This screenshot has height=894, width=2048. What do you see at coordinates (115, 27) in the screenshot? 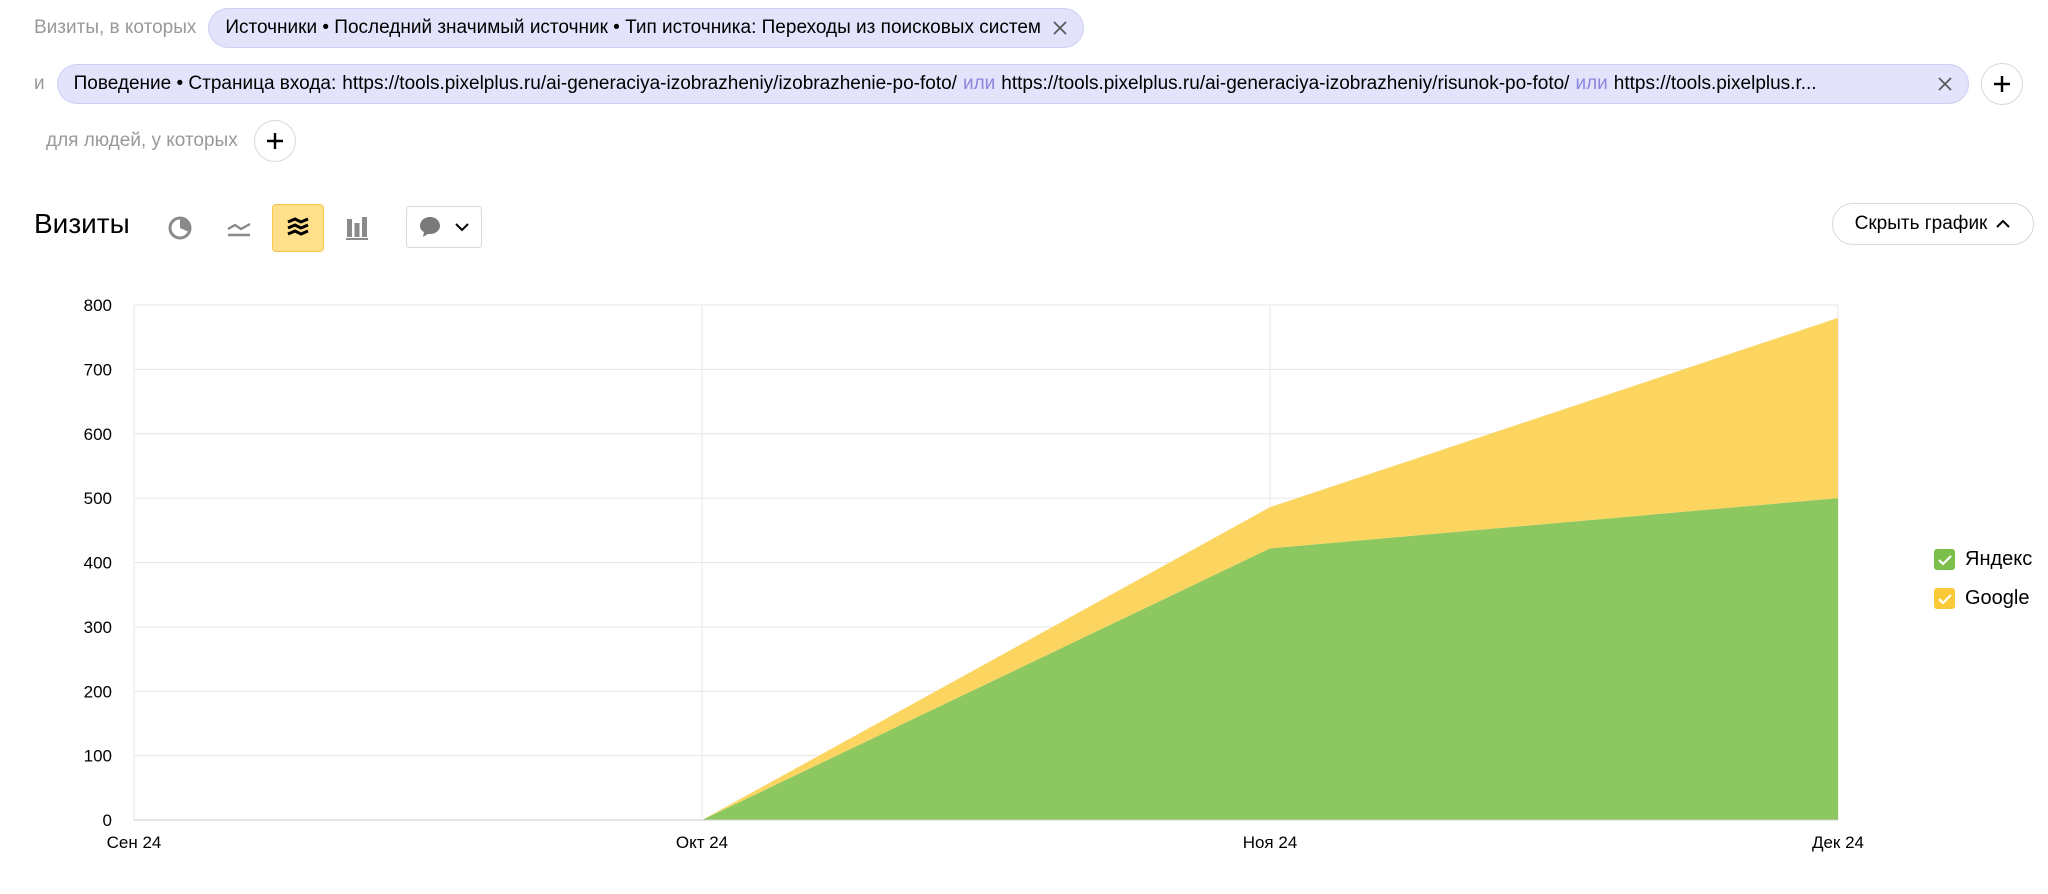
I see `visits-condition-label: Визиты, в которых` at bounding box center [115, 27].